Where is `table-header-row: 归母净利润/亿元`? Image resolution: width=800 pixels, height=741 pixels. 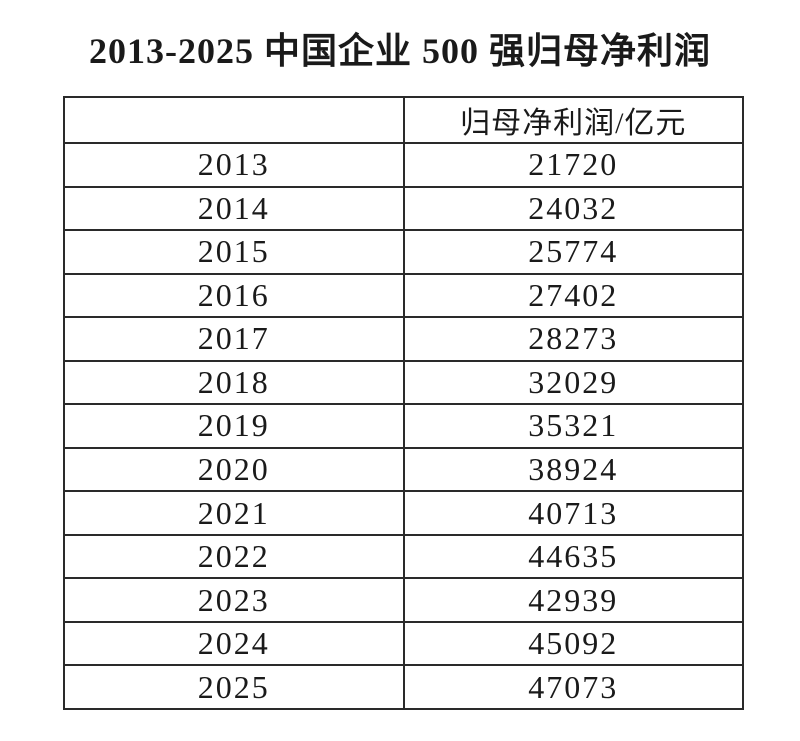 table-header-row: 归母净利润/亿元 is located at coordinates (403, 120).